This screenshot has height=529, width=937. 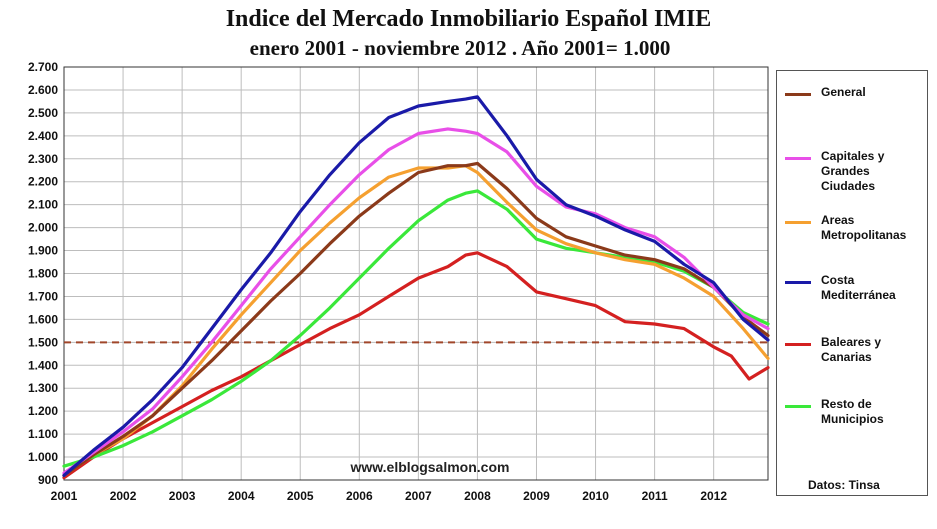 What do you see at coordinates (713, 496) in the screenshot?
I see `x-tick-label: 2012` at bounding box center [713, 496].